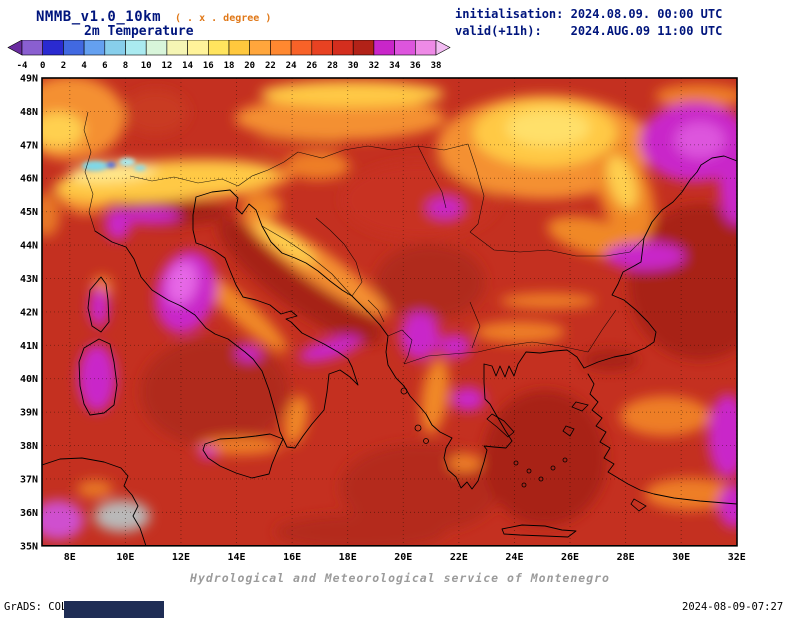 The image size is (800, 618). What do you see at coordinates (226, 319) in the screenshot?
I see `coastline-italy` at bounding box center [226, 319].